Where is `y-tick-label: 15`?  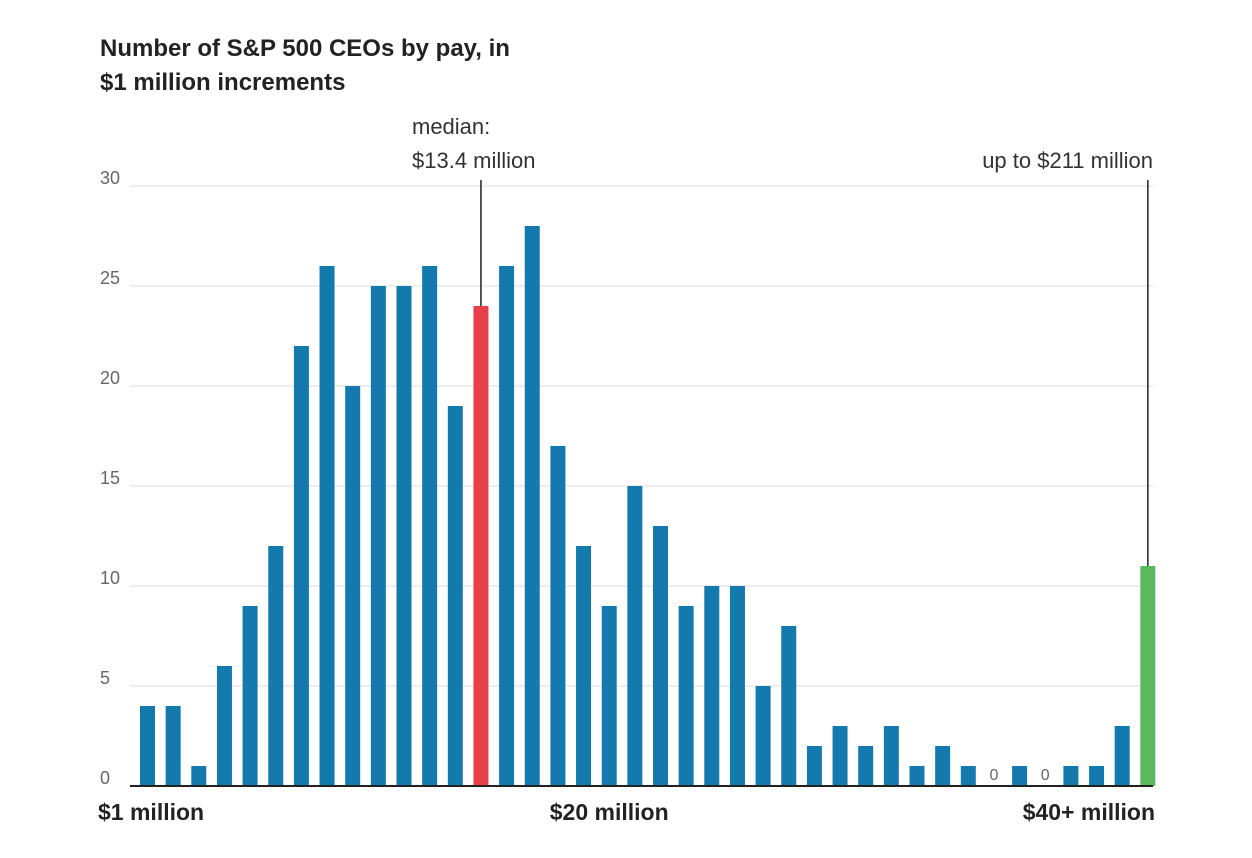
y-tick-label: 15 is located at coordinates (110, 478).